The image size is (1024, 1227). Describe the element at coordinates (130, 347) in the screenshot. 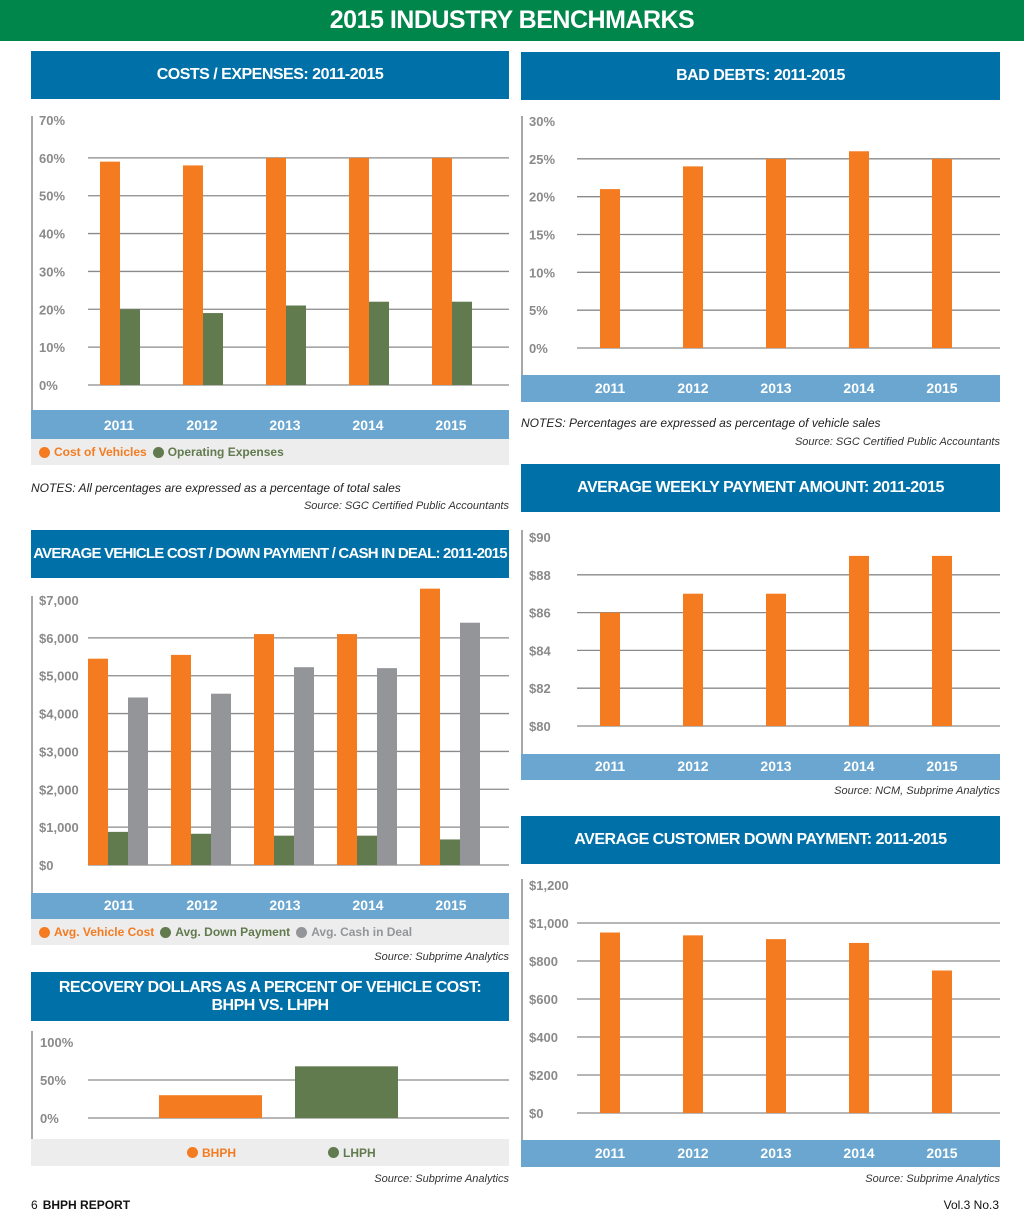

I see `bar-operating-expenses-2011` at that location.